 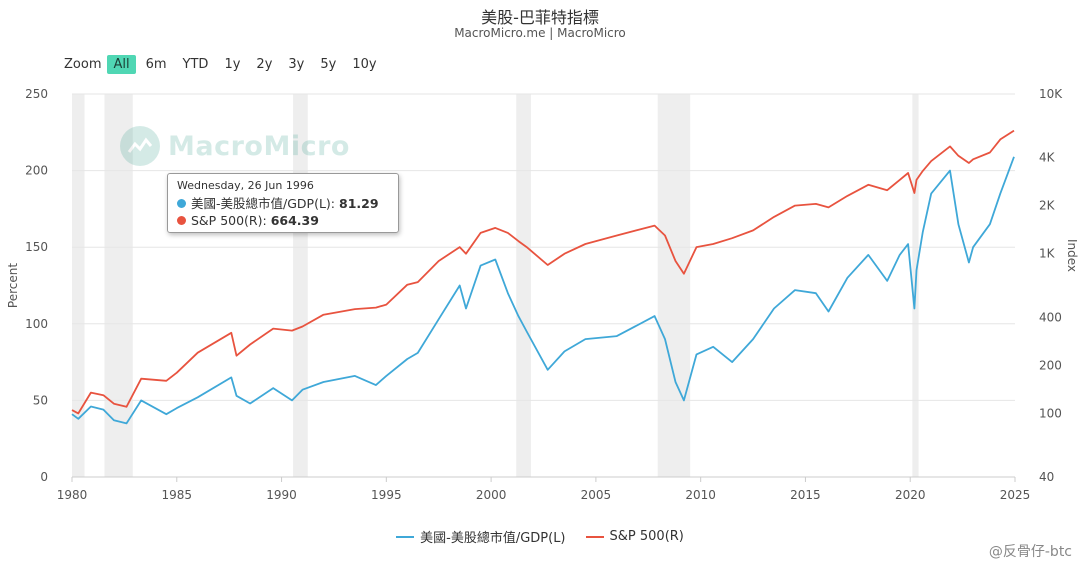 I want to click on x-tick-label: 2005, so click(x=596, y=495).